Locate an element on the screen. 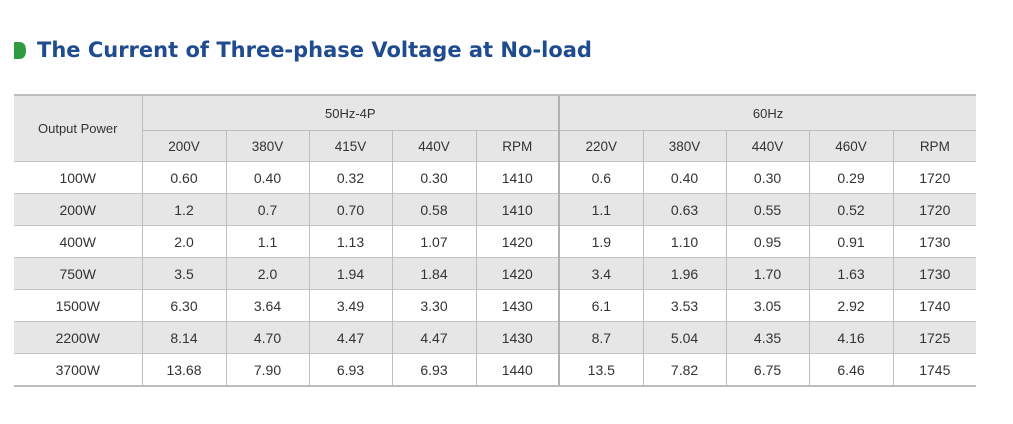 Image resolution: width=1013 pixels, height=424 pixels. value-cell: 0.29 is located at coordinates (851, 177).